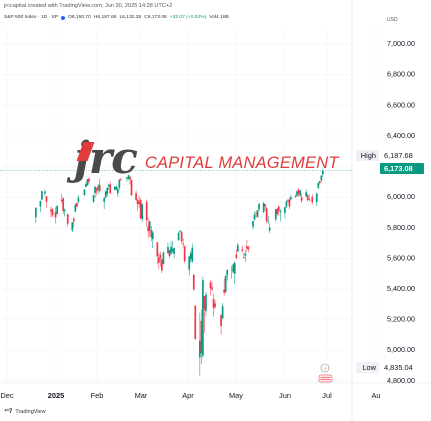  Describe the element at coordinates (398, 168) in the screenshot. I see `last-price-tag-value: 6,173.08` at that location.